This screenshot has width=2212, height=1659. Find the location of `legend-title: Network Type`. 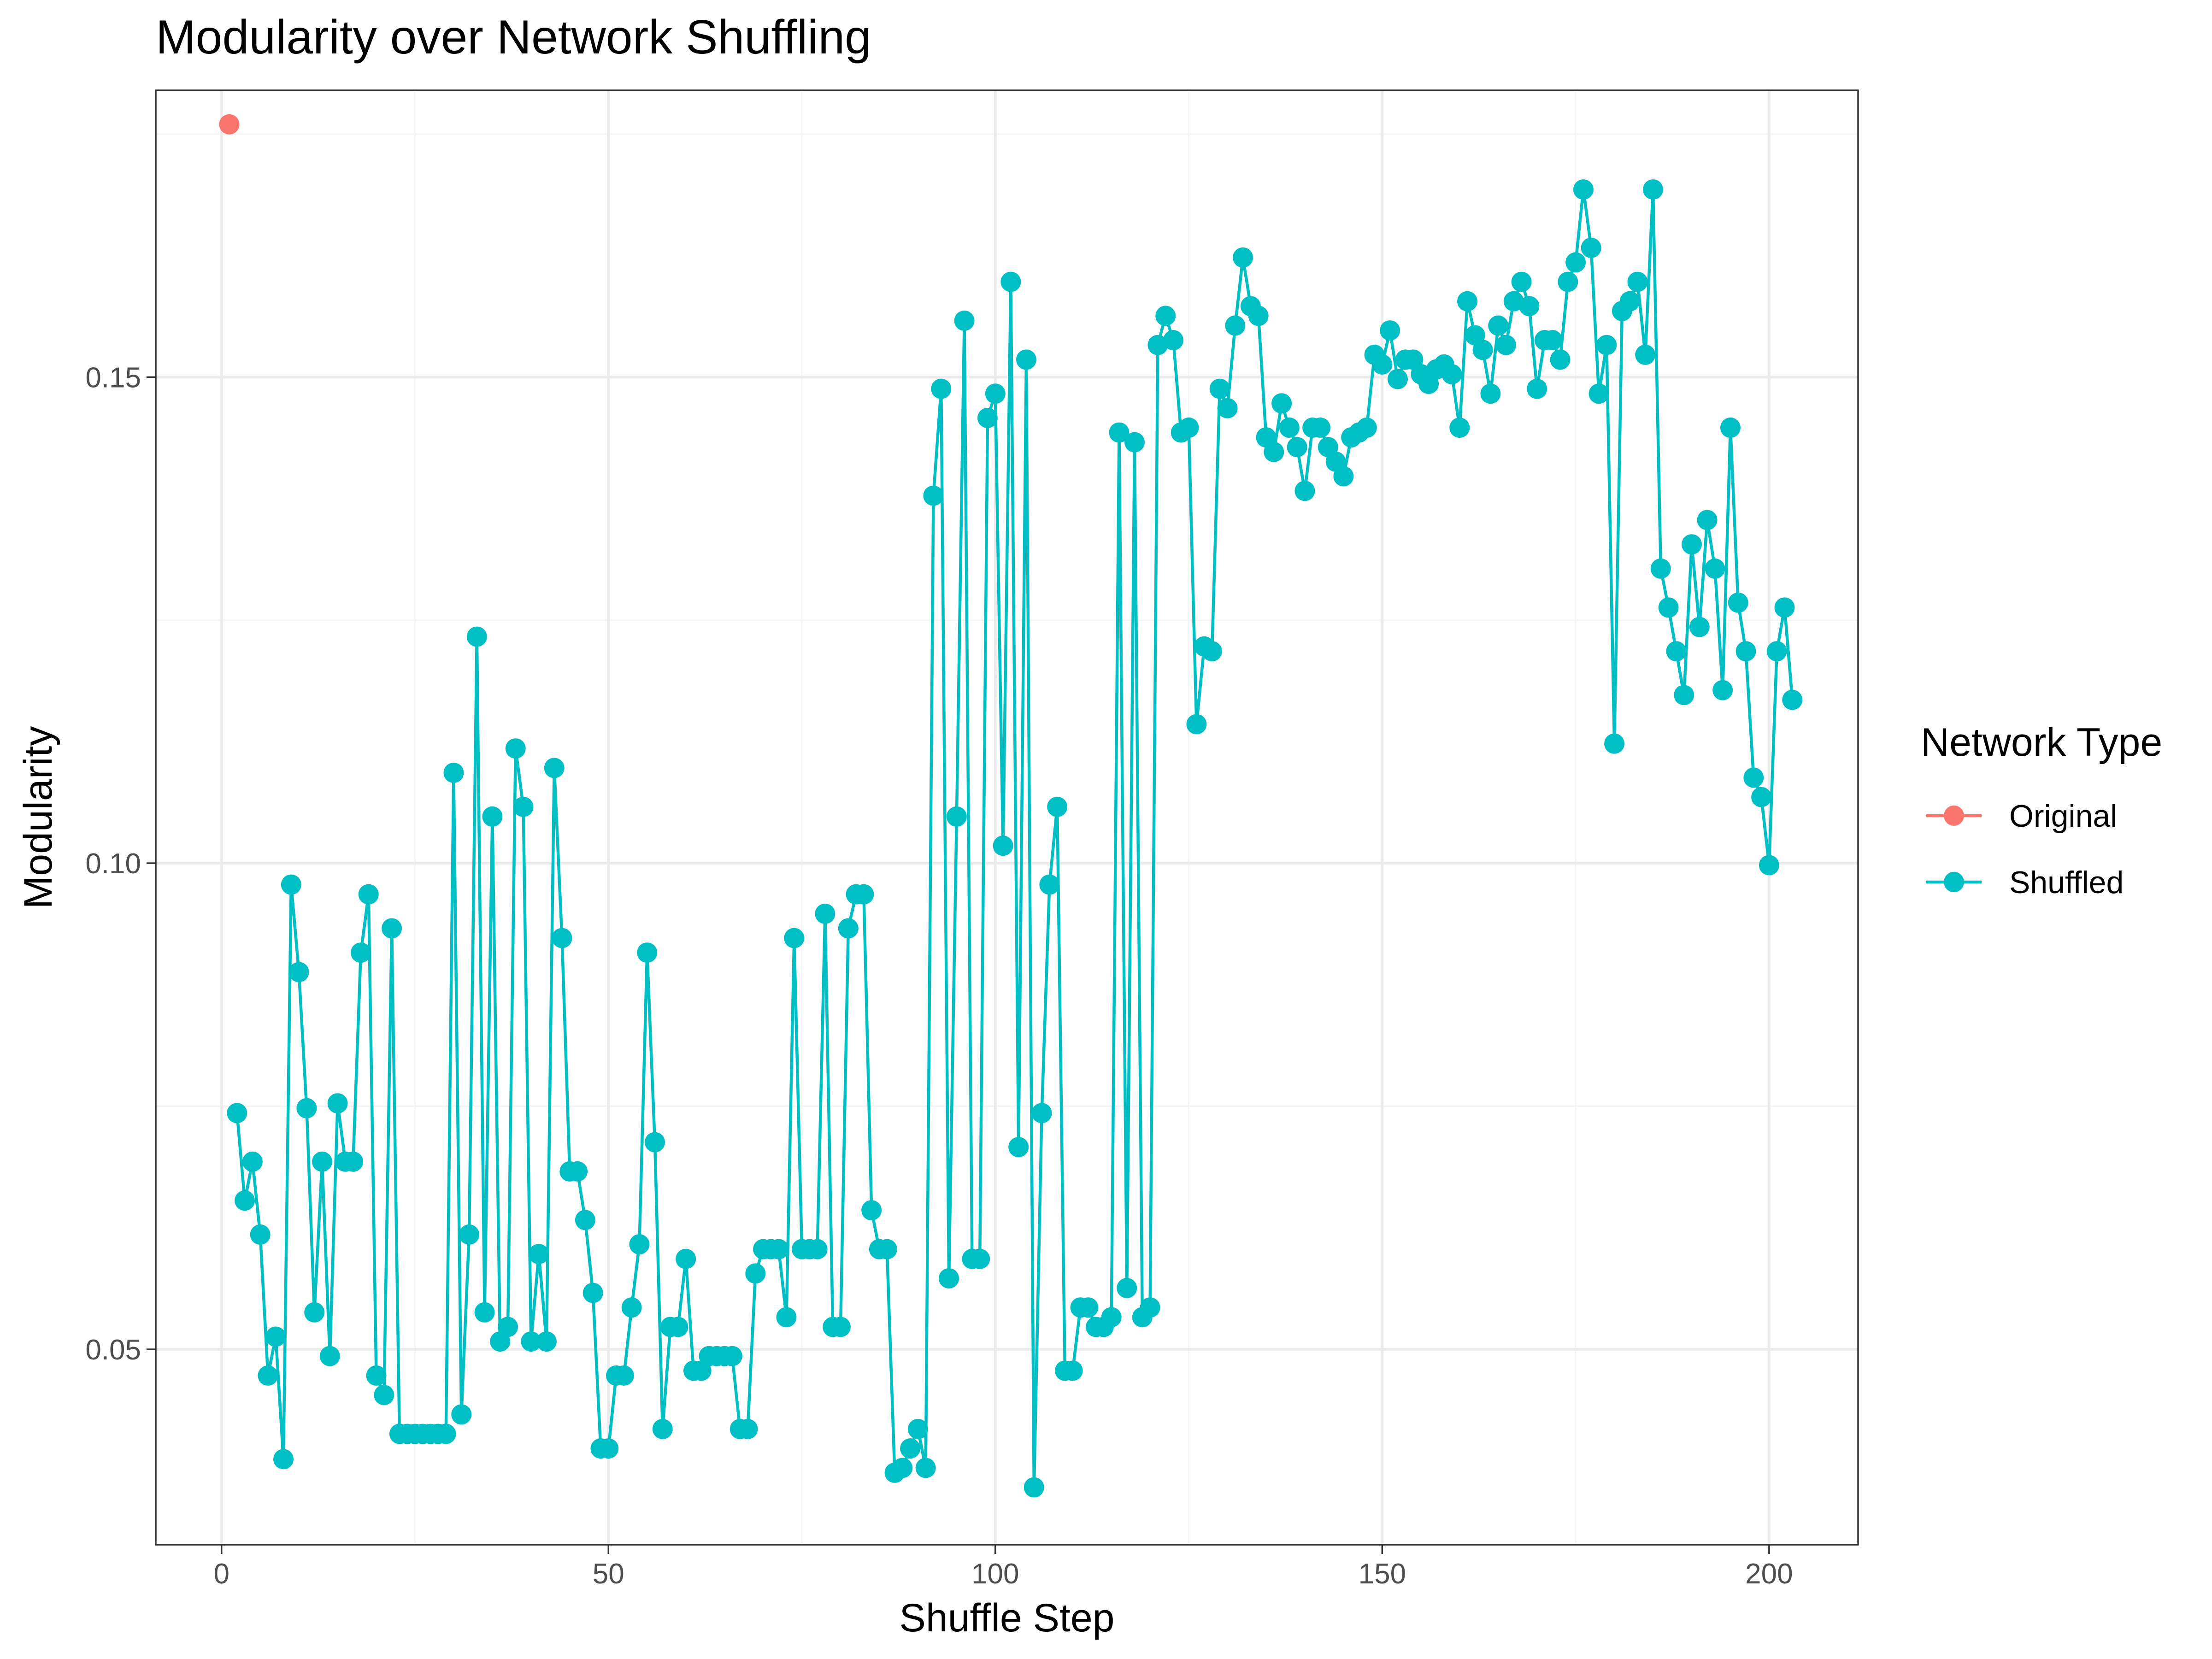

legend-title: Network Type is located at coordinates (2041, 742).